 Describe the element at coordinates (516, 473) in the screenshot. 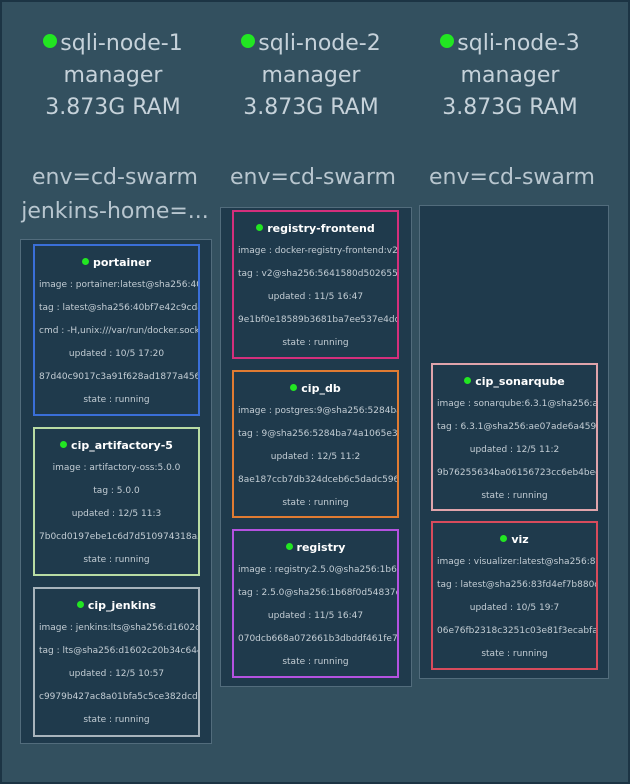

I see `container-detail: 9b76255634ba06156723cc6eb4beea` at that location.